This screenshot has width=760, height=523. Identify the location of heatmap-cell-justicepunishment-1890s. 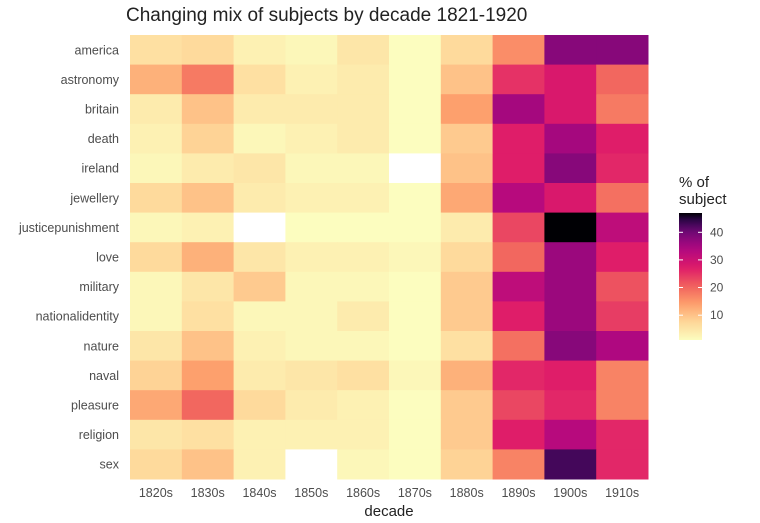
(518, 227).